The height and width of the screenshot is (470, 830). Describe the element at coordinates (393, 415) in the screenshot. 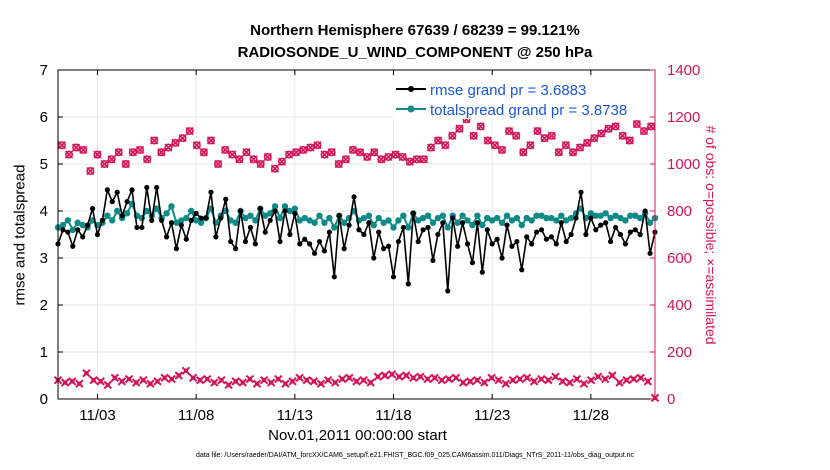

I see `x-tick-label: 11/18` at that location.